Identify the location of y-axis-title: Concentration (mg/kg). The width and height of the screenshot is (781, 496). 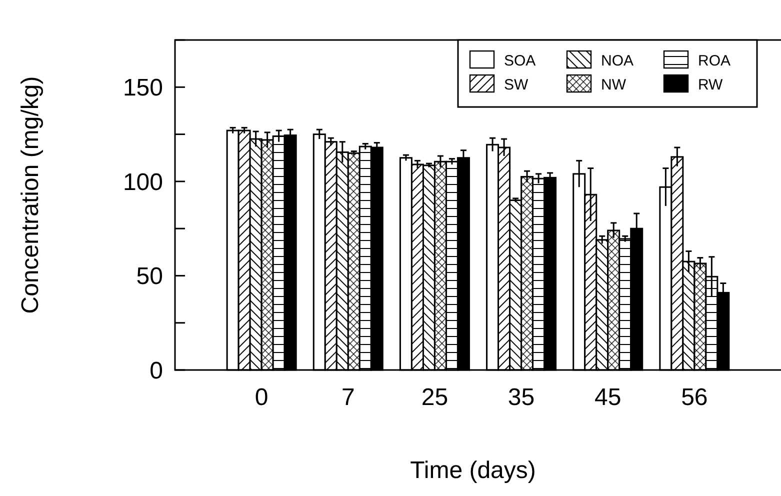
(30, 195).